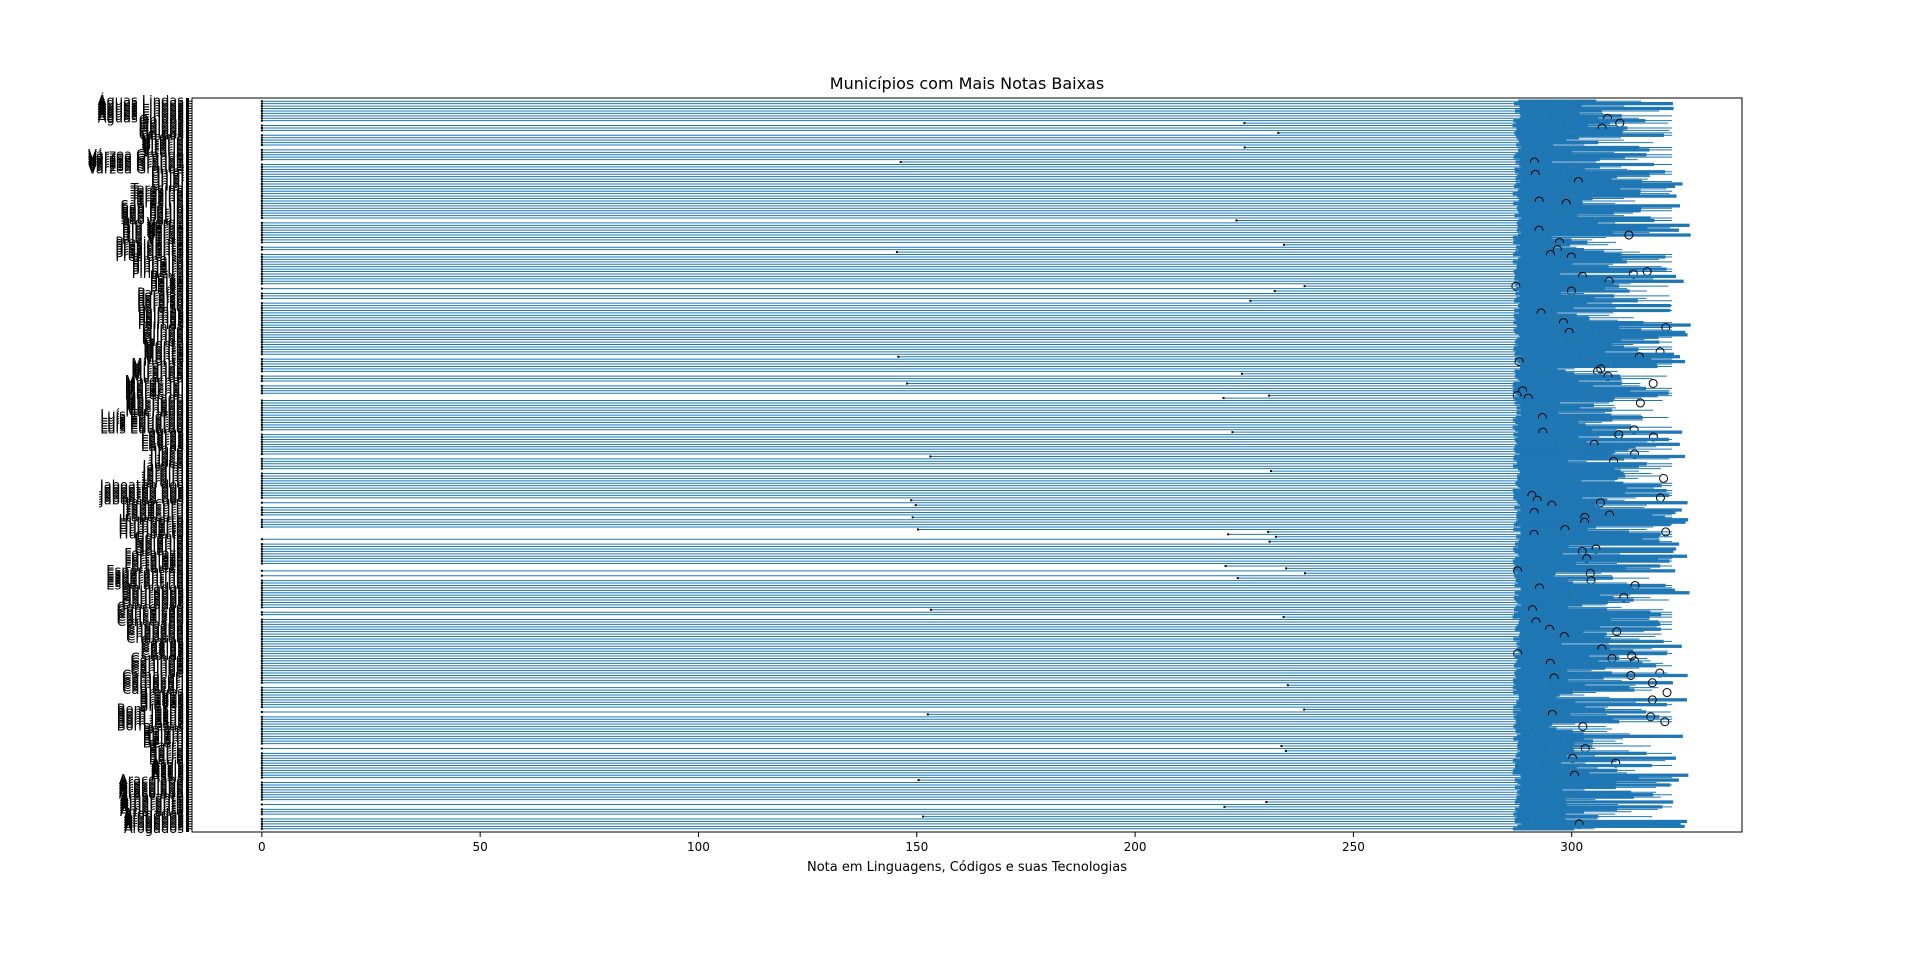 This screenshot has width=1920, height=967. What do you see at coordinates (154, 554) in the screenshot?
I see `category-label: Fortaleza` at bounding box center [154, 554].